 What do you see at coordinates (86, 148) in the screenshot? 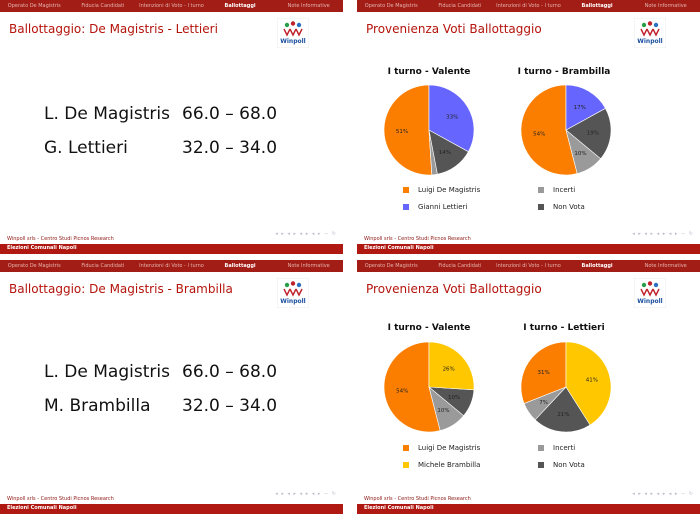
I see `candidate-name: G. Lettieri` at bounding box center [86, 148].